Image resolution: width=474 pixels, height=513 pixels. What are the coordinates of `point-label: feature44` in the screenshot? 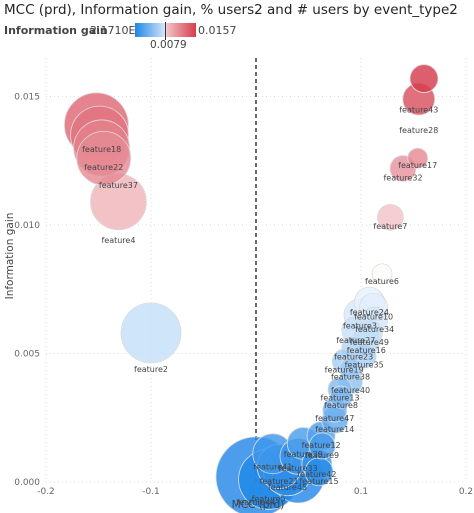 It's located at (255, 502).